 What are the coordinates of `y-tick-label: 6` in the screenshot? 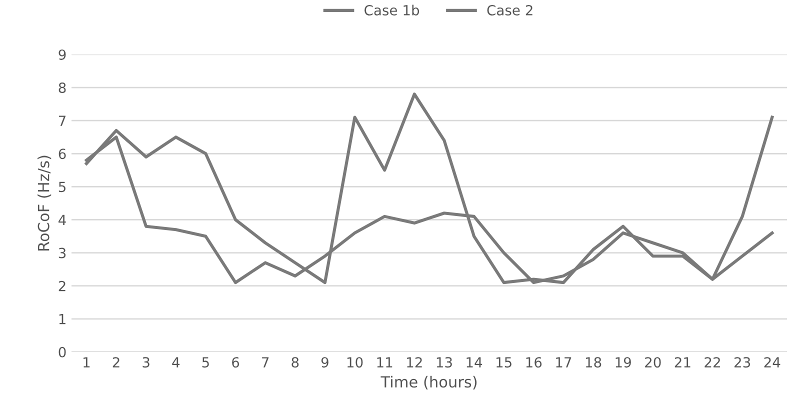 It's located at (62, 154).